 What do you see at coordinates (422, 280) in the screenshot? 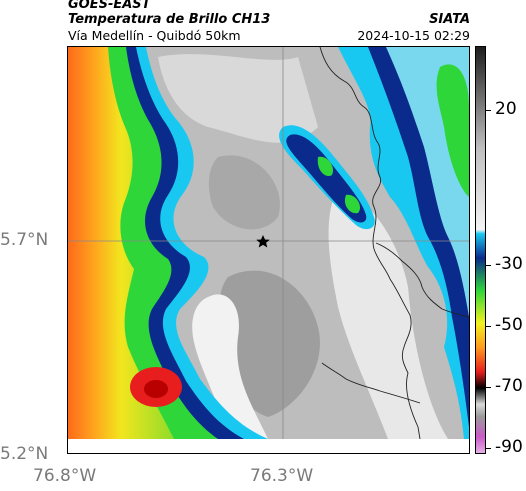
I see `country-border` at bounding box center [422, 280].